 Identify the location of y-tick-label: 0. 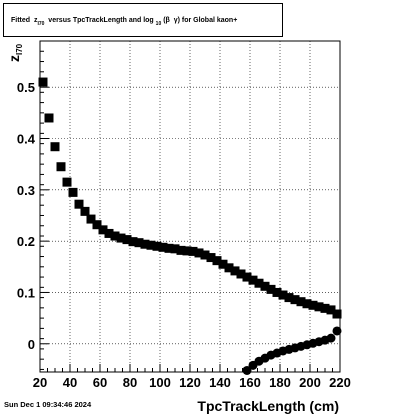
(31, 344).